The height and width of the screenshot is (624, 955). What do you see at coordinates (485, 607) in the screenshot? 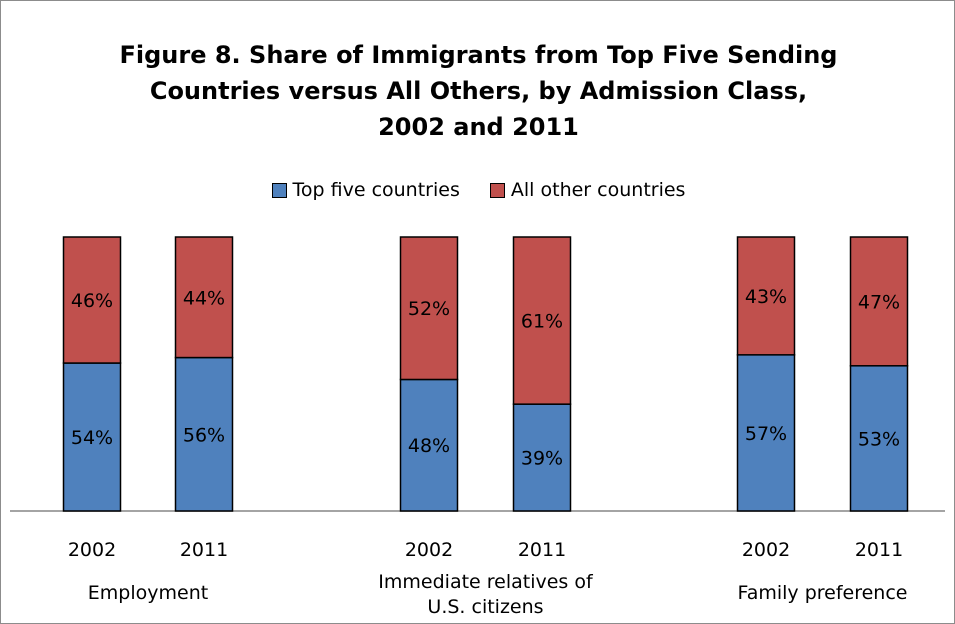
I see `category-label-1-1: U.S. citizens` at bounding box center [485, 607].